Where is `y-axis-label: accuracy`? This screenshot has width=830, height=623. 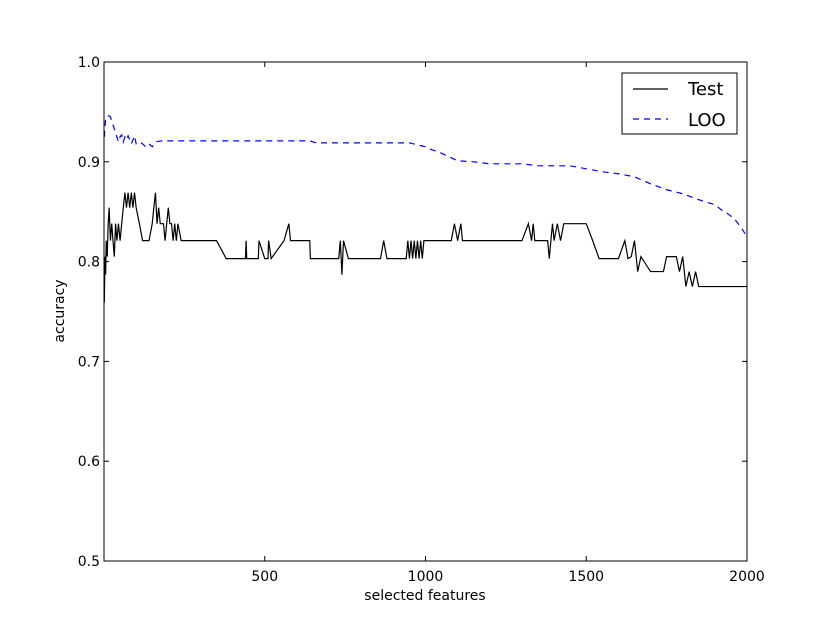 y-axis-label: accuracy is located at coordinates (60, 310).